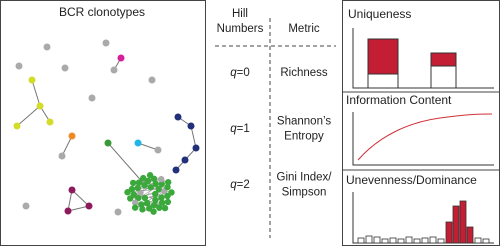  I want to click on metric-name: Richness, so click(304, 73).